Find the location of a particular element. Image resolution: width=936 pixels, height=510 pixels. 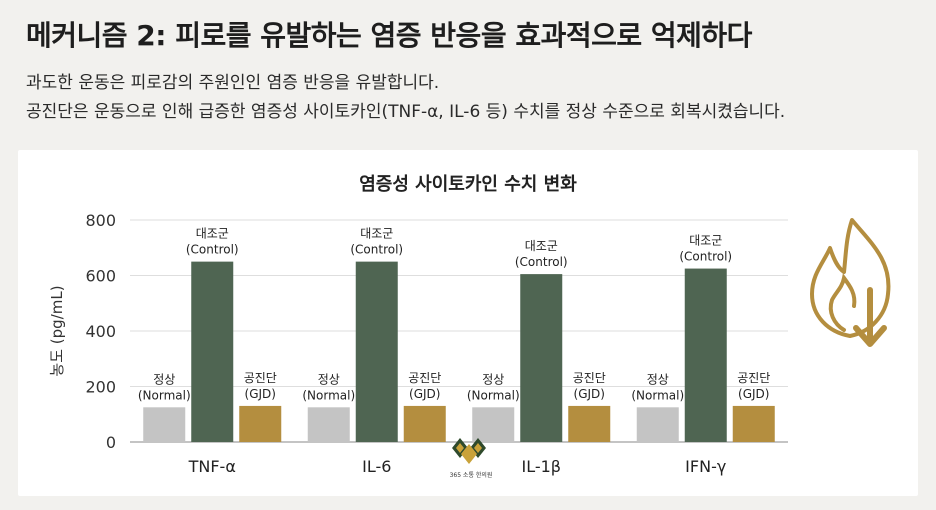

page-title: 메커니즘 2: 피로를 유발하는 염증 반응을 효과적으로 억제하다 is located at coordinates (389, 35).